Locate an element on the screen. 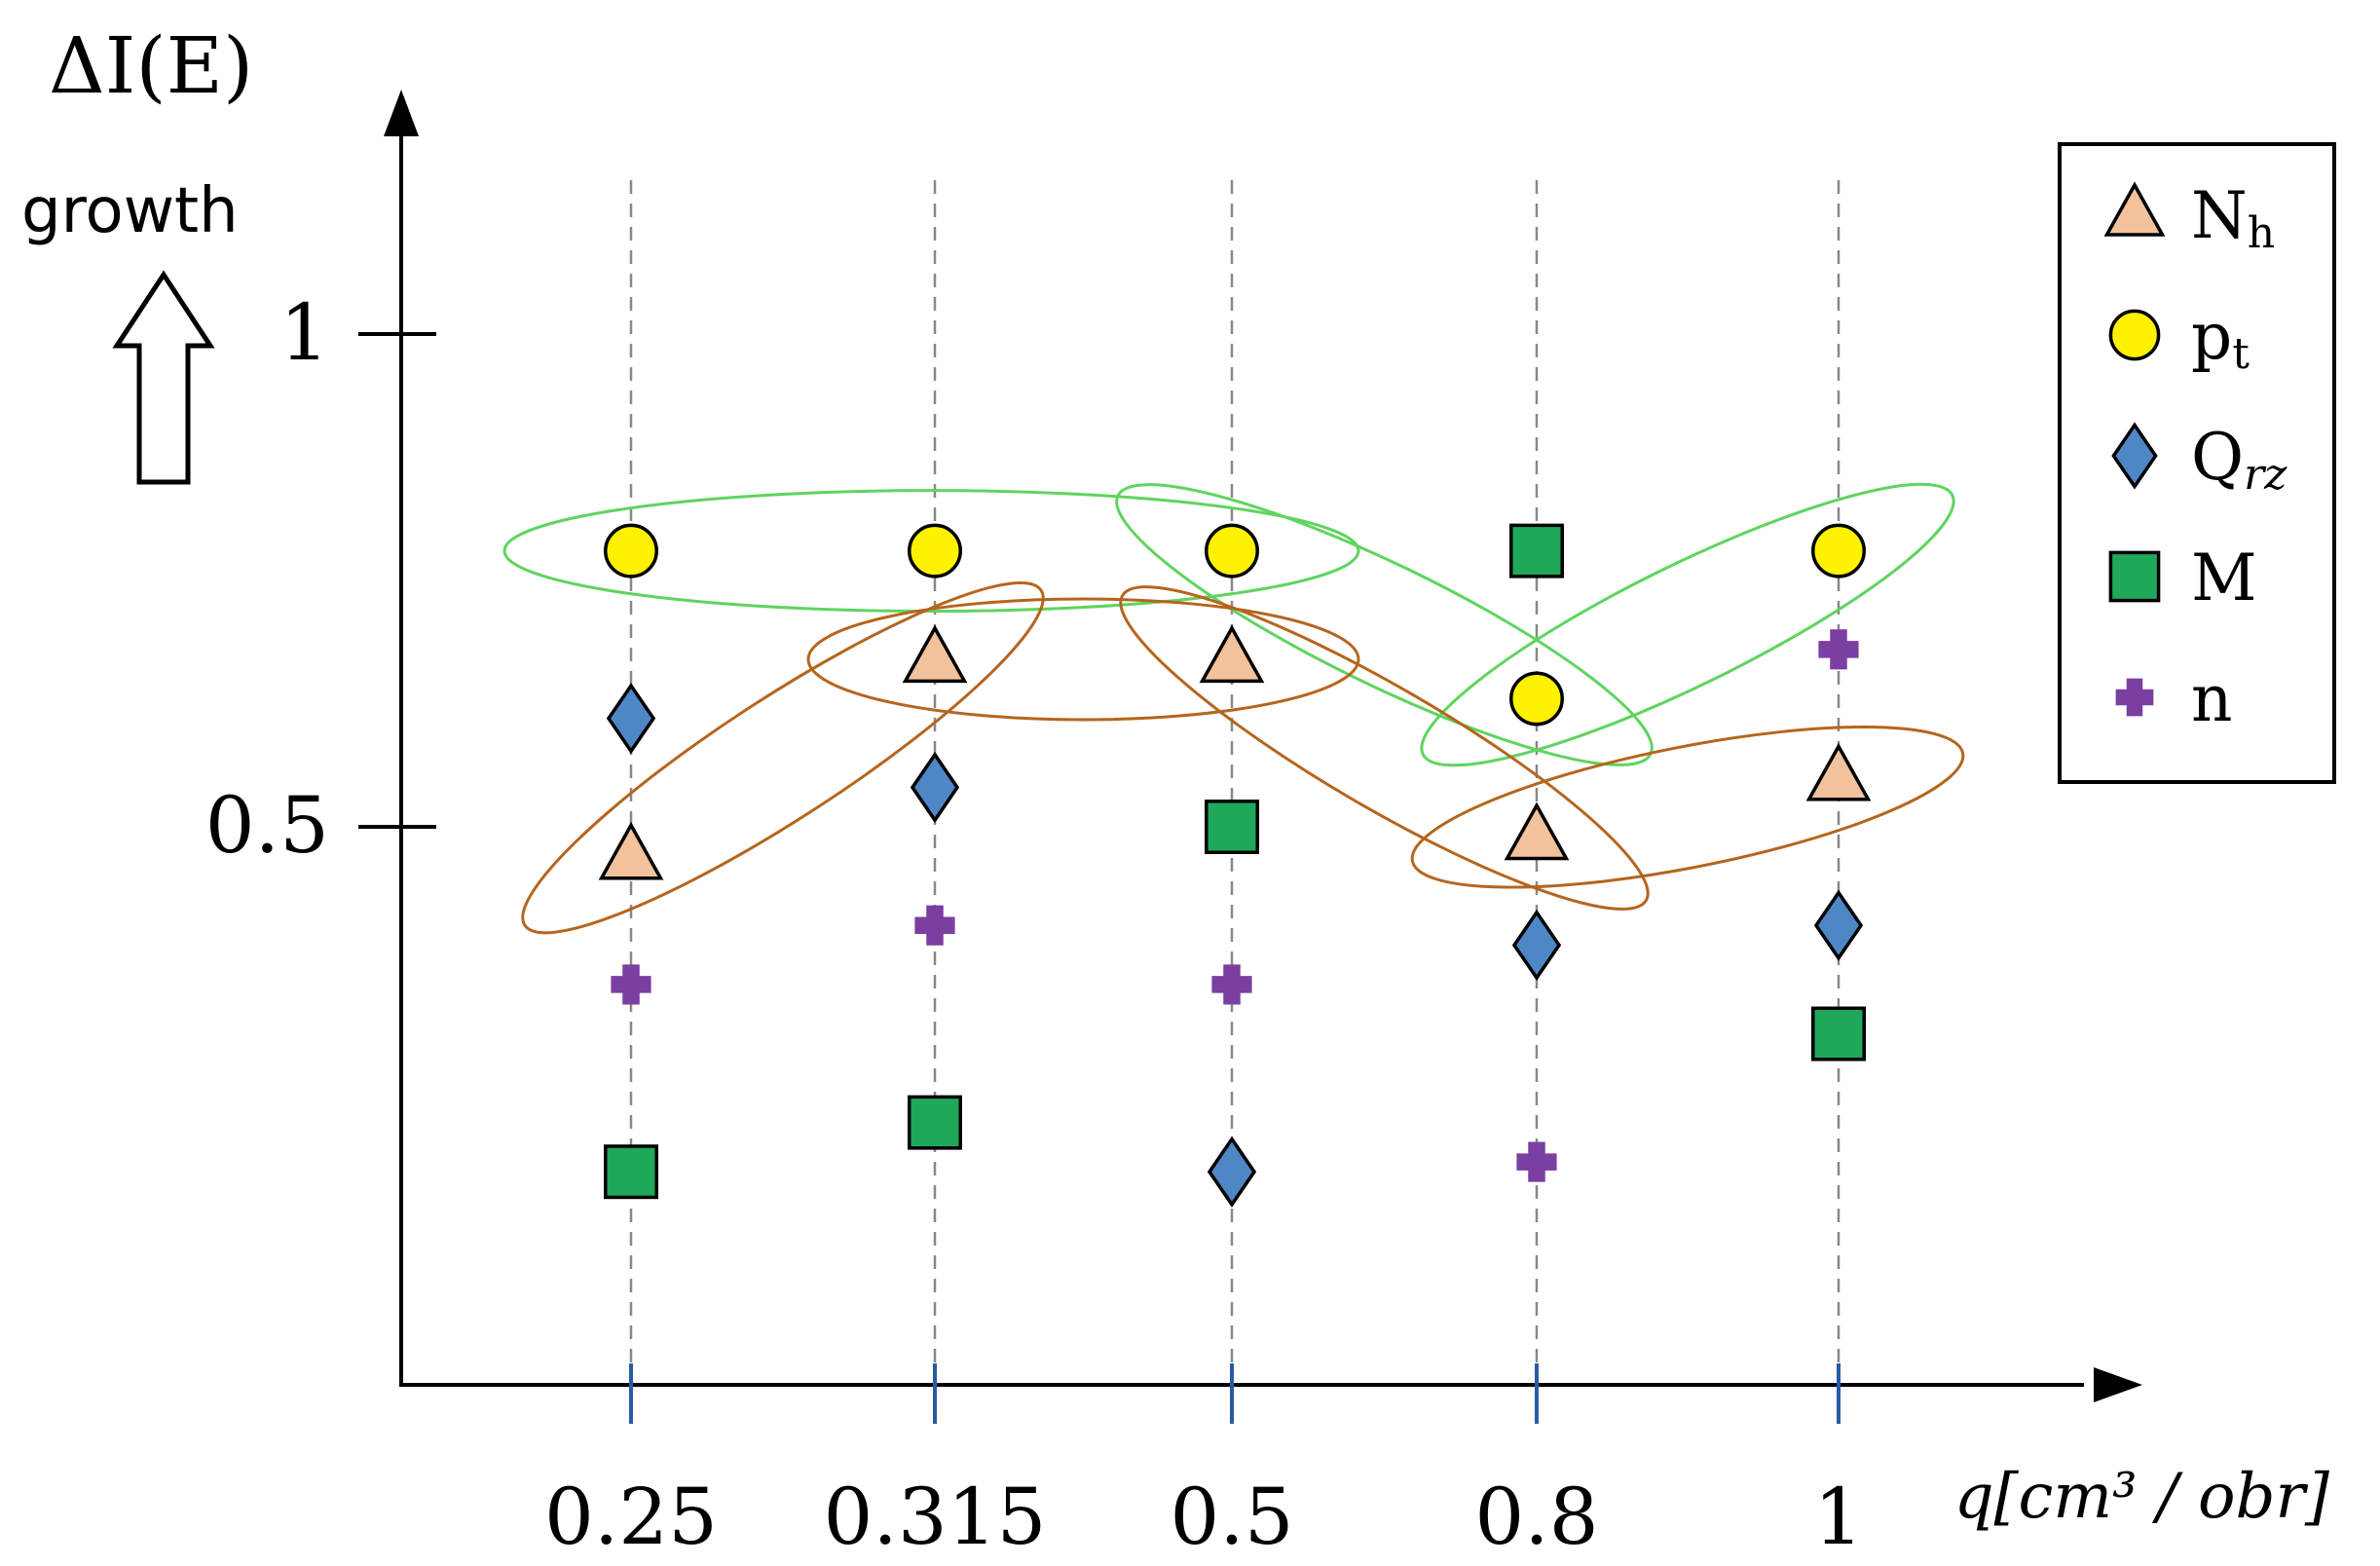 The image size is (2380, 1566). marker-Qrz-0.25 is located at coordinates (631, 718).